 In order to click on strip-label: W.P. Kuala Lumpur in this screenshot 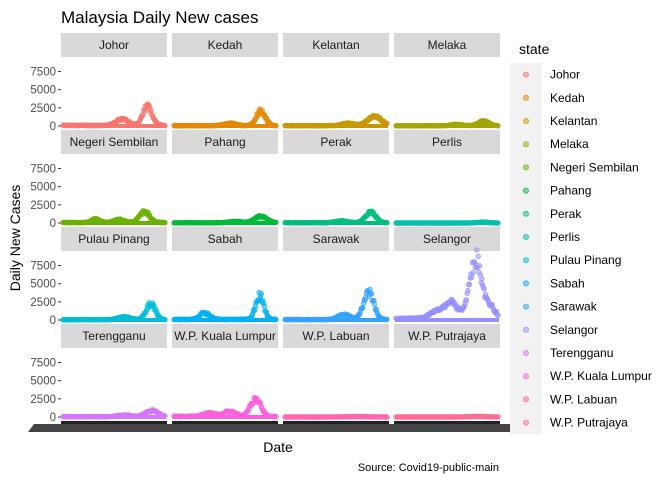, I will do `click(225, 336)`.